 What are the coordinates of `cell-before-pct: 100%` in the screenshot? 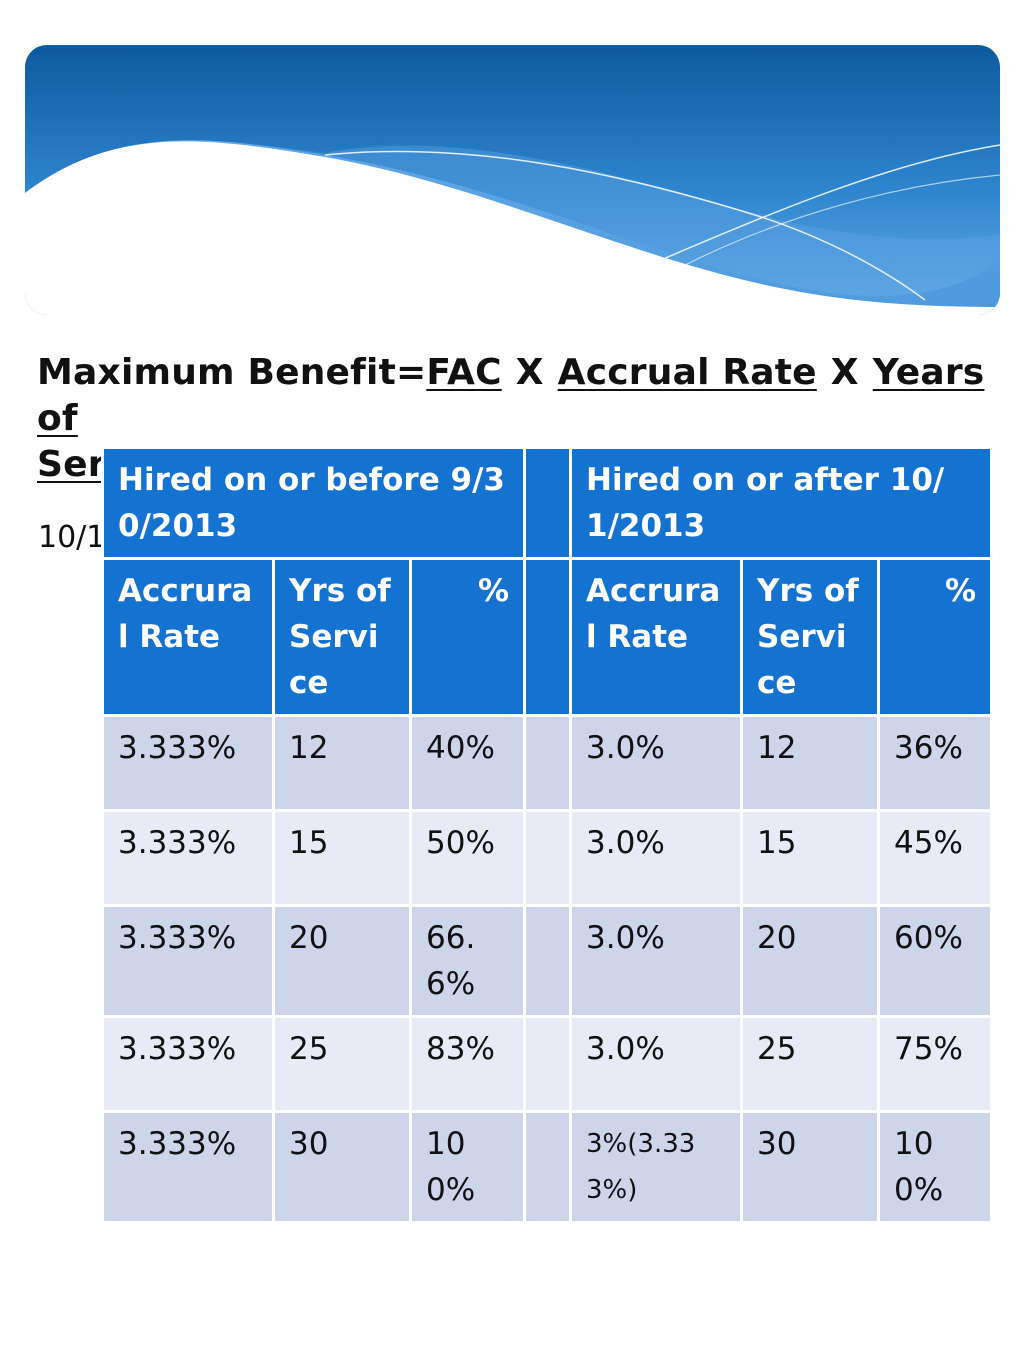 It's located at (467, 1167).